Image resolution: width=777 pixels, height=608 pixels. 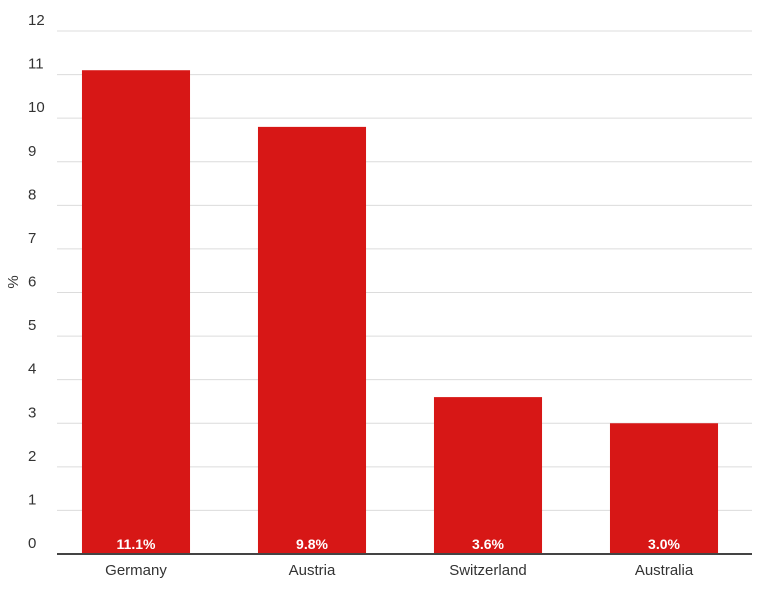 What do you see at coordinates (32, 238) in the screenshot?
I see `y-tick-label: 7` at bounding box center [32, 238].